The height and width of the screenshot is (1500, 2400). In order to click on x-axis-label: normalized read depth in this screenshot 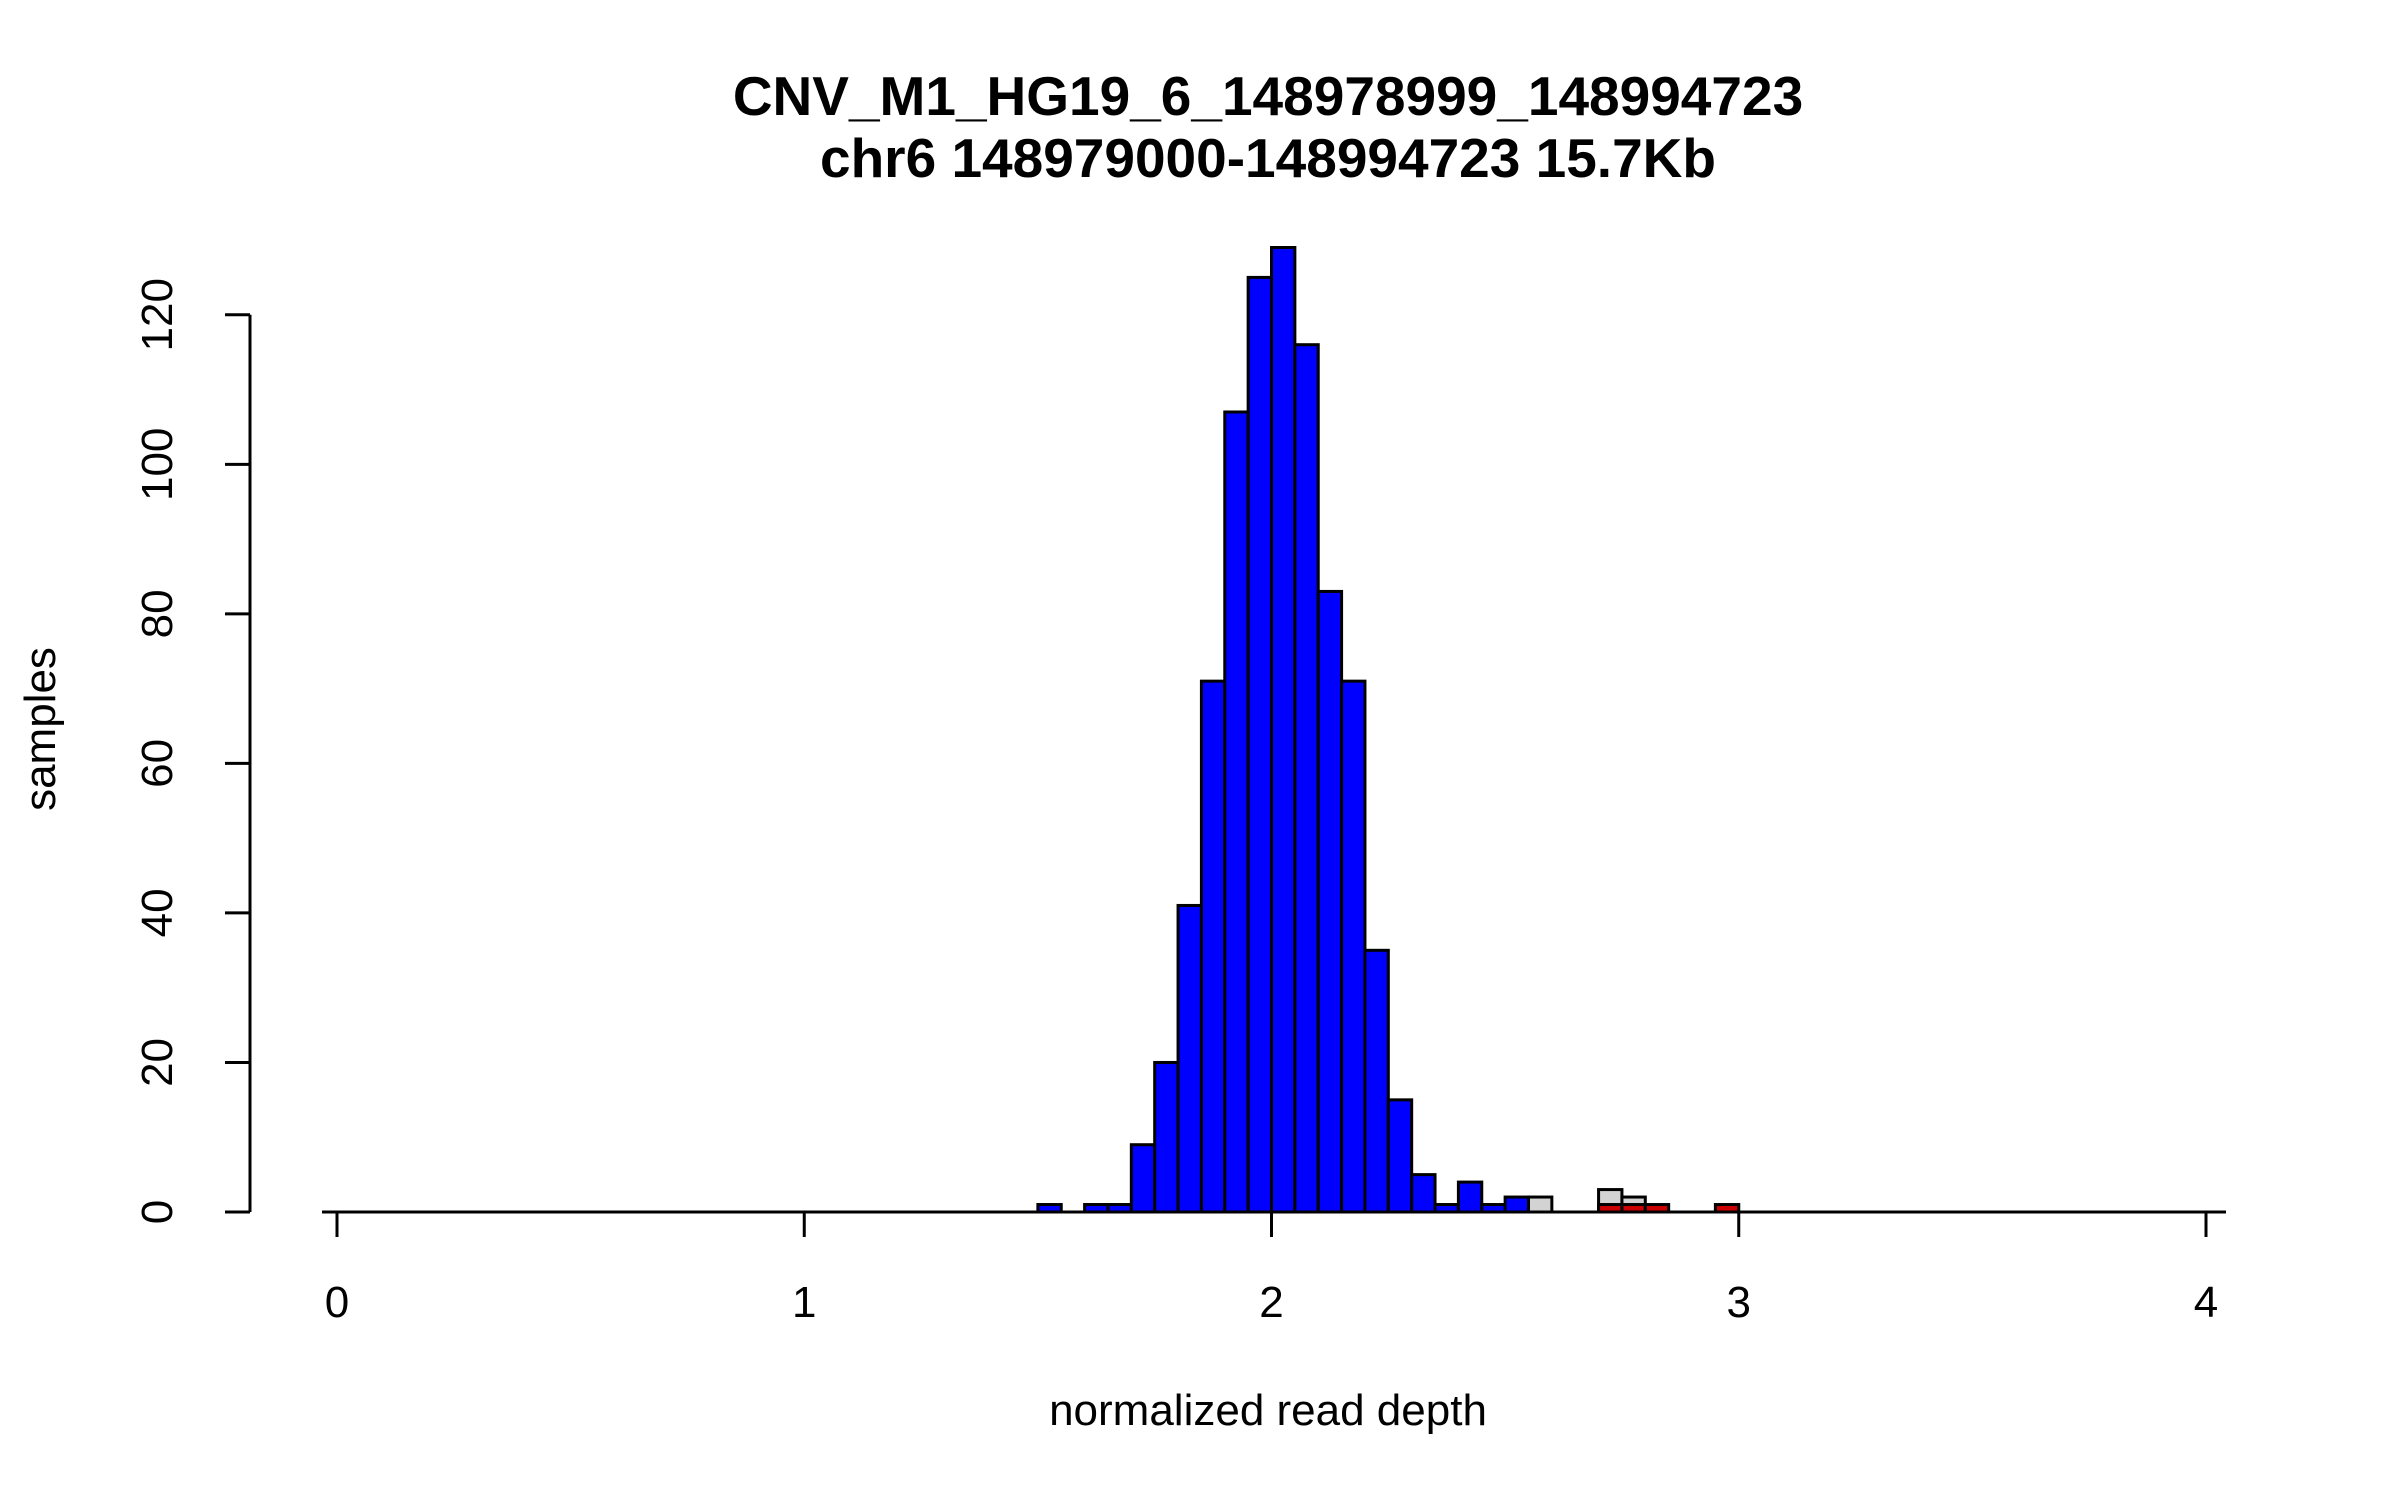, I will do `click(1268, 1410)`.